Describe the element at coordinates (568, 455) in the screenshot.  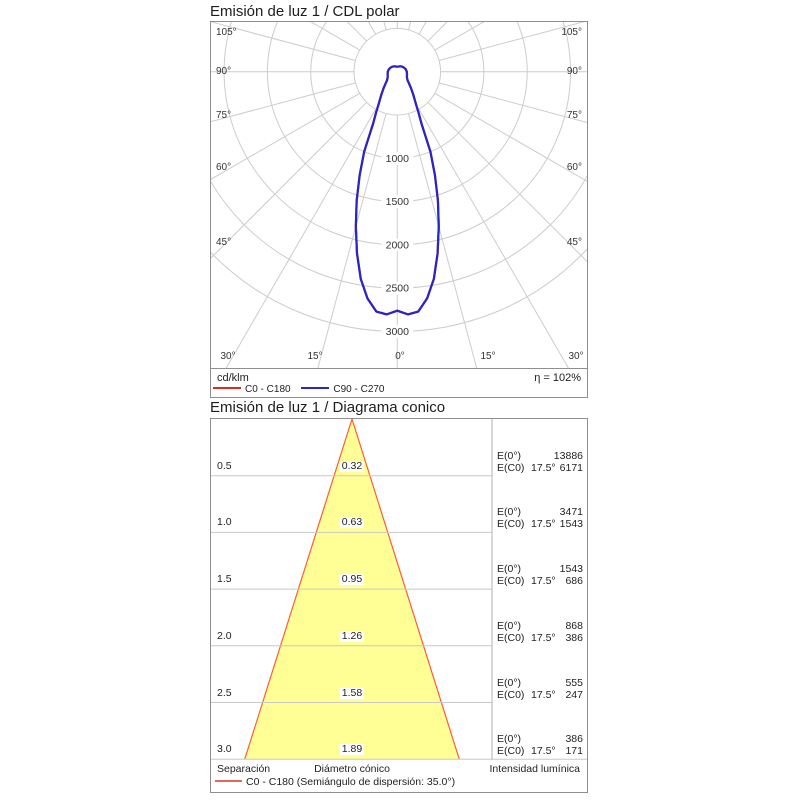
I see `e0-value: 13886` at that location.